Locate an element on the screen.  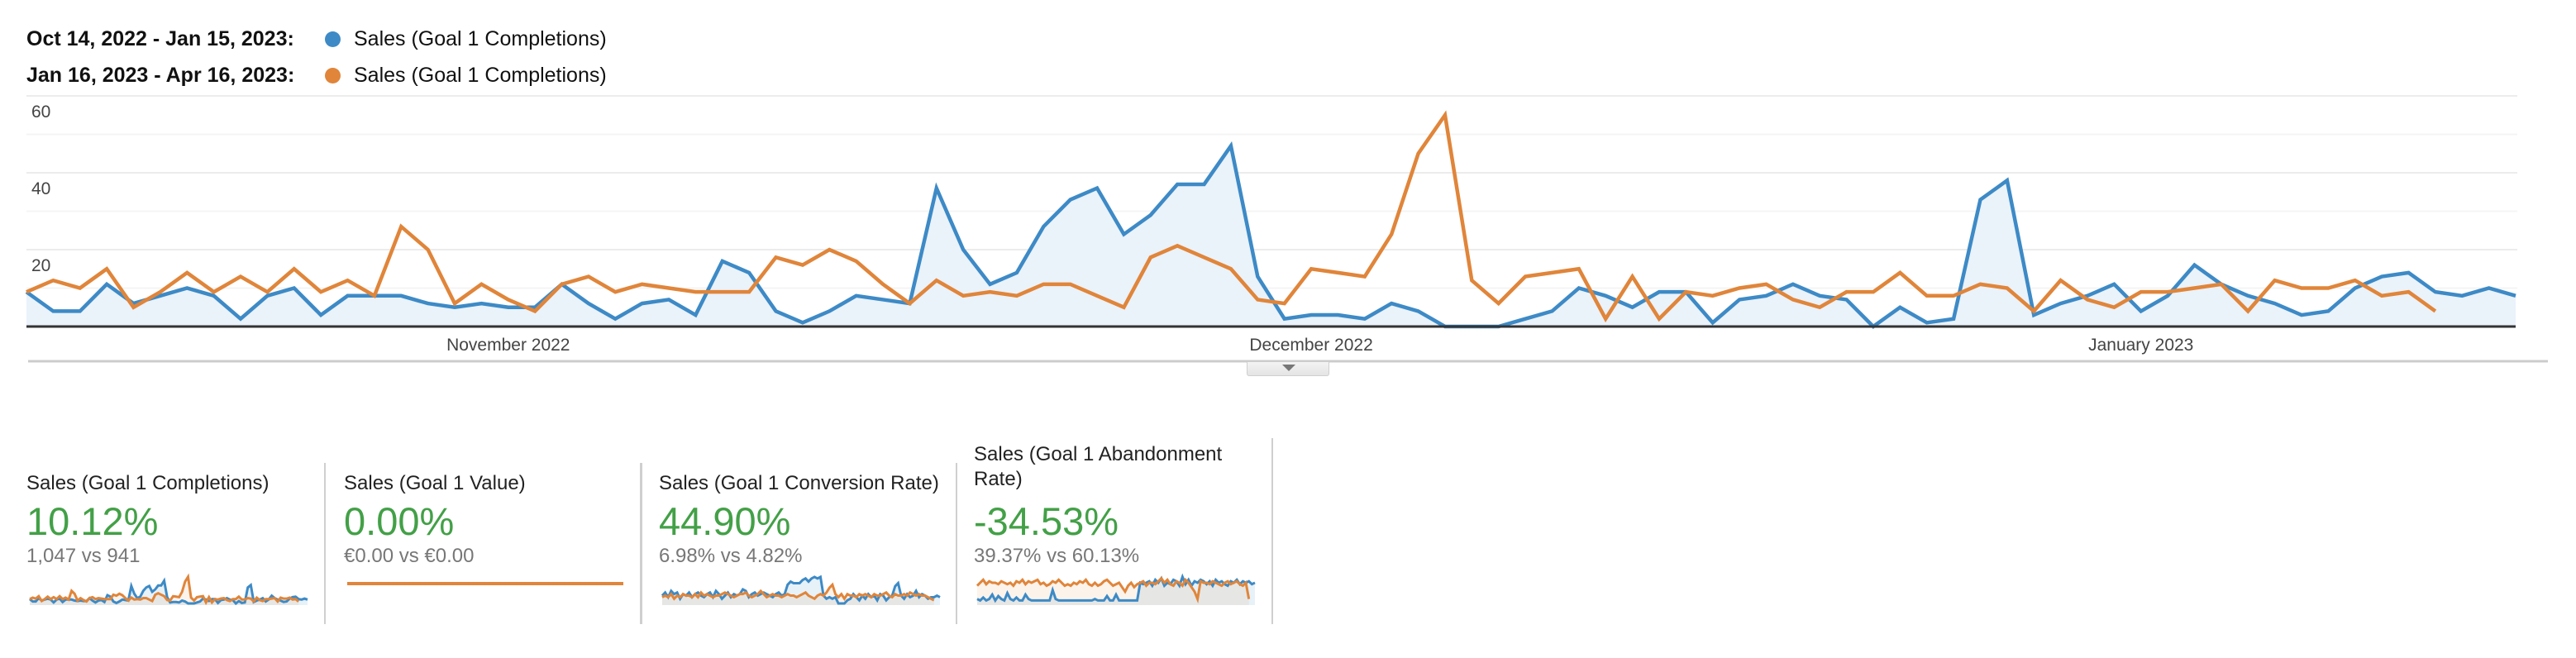
legend-dot-blue-icon is located at coordinates (333, 39).